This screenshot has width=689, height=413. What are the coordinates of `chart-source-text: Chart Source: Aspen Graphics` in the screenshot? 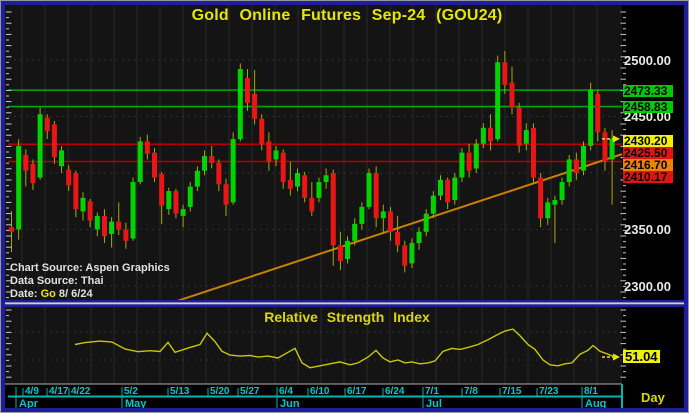 It's located at (90, 268).